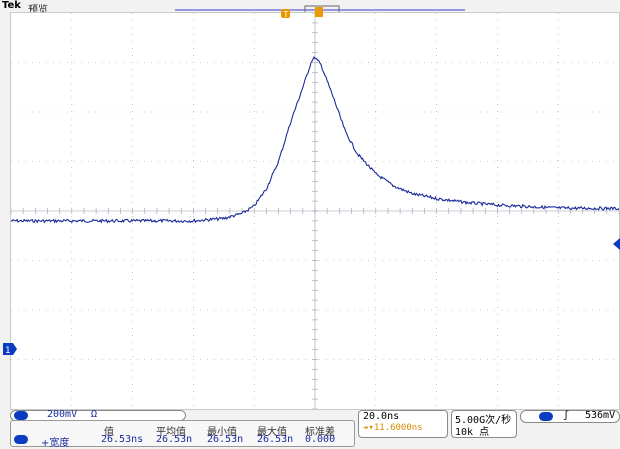 Image resolution: width=620 pixels, height=449 pixels. I want to click on channel-1-ground-marker: 1, so click(10, 349).